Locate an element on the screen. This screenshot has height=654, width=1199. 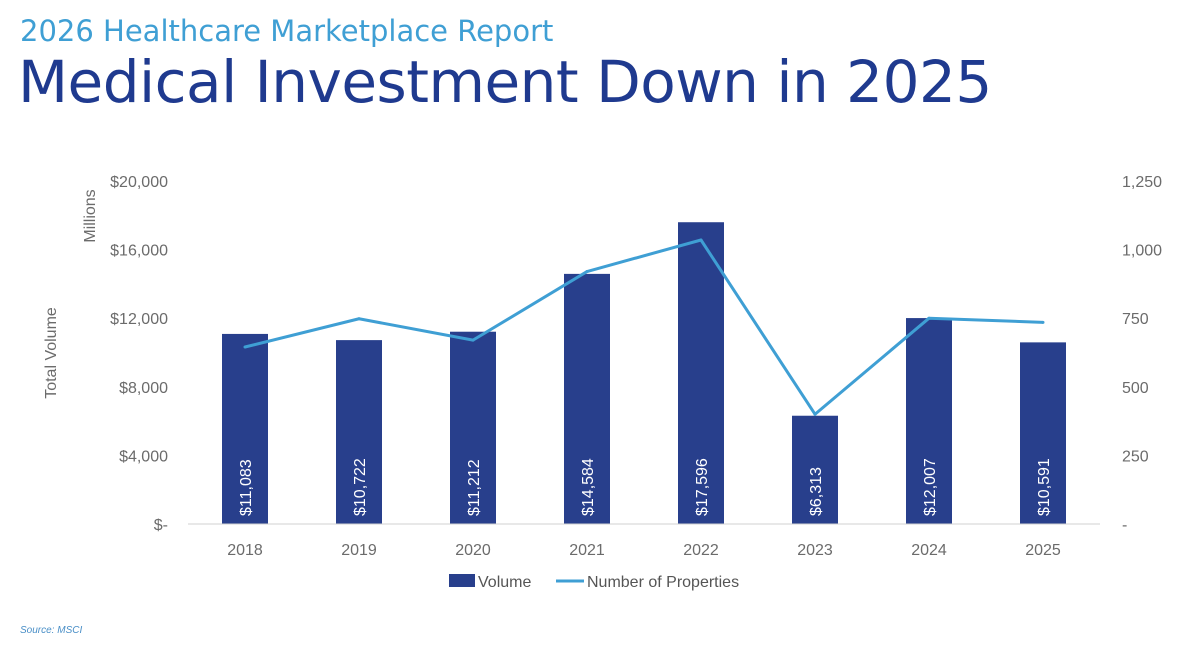
y-right-tick-label: 1,250 is located at coordinates (1142, 182).